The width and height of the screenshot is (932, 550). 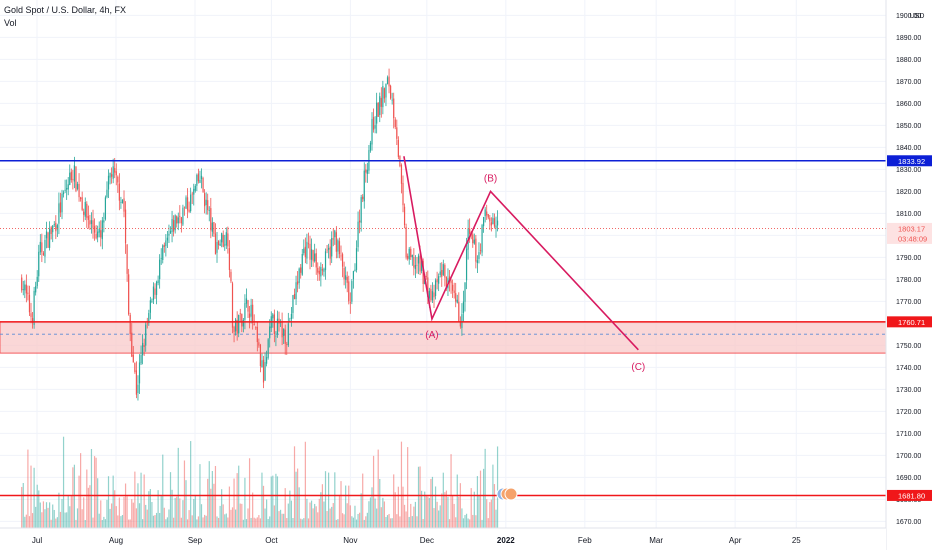 What do you see at coordinates (909, 275) in the screenshot?
I see `price-axis` at bounding box center [909, 275].